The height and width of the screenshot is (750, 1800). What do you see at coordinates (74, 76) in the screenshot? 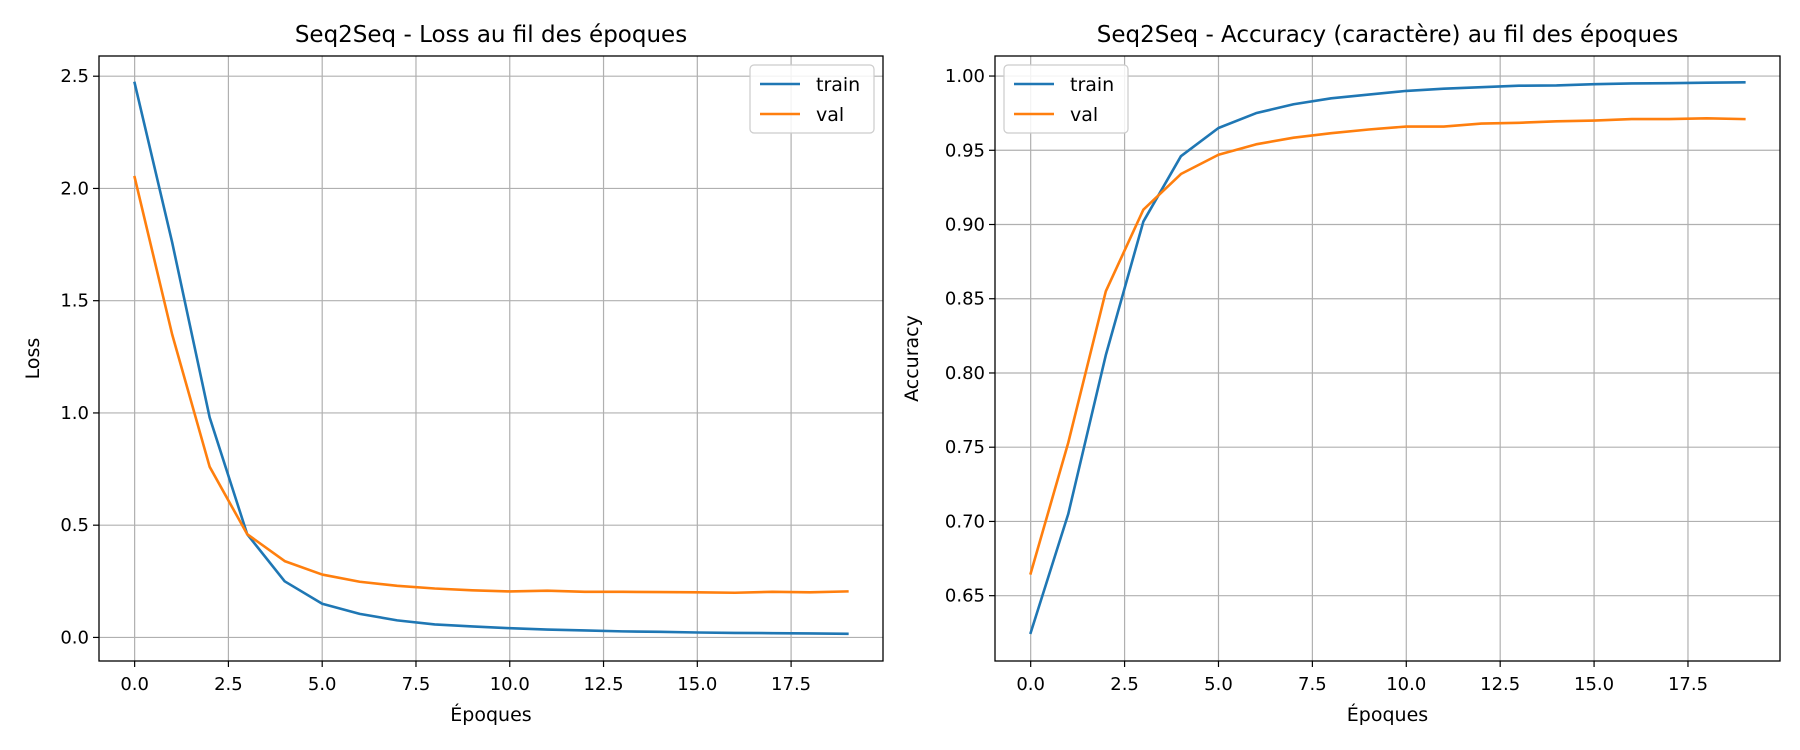
I see `y-tick-label: 2.5` at bounding box center [74, 76].